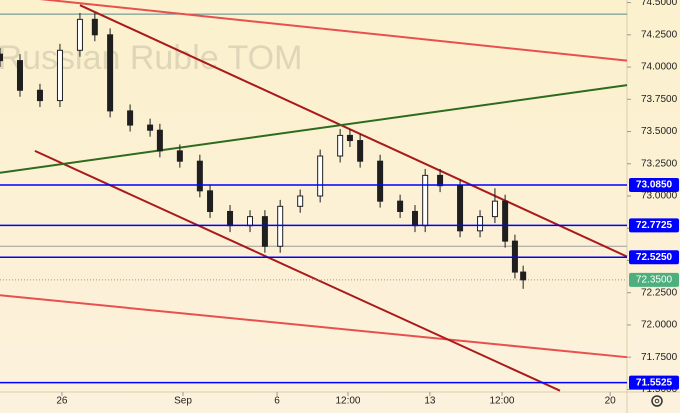 The width and height of the screenshot is (680, 413). What do you see at coordinates (659, 357) in the screenshot?
I see `y-tick-label: 71.7500` at bounding box center [659, 357].